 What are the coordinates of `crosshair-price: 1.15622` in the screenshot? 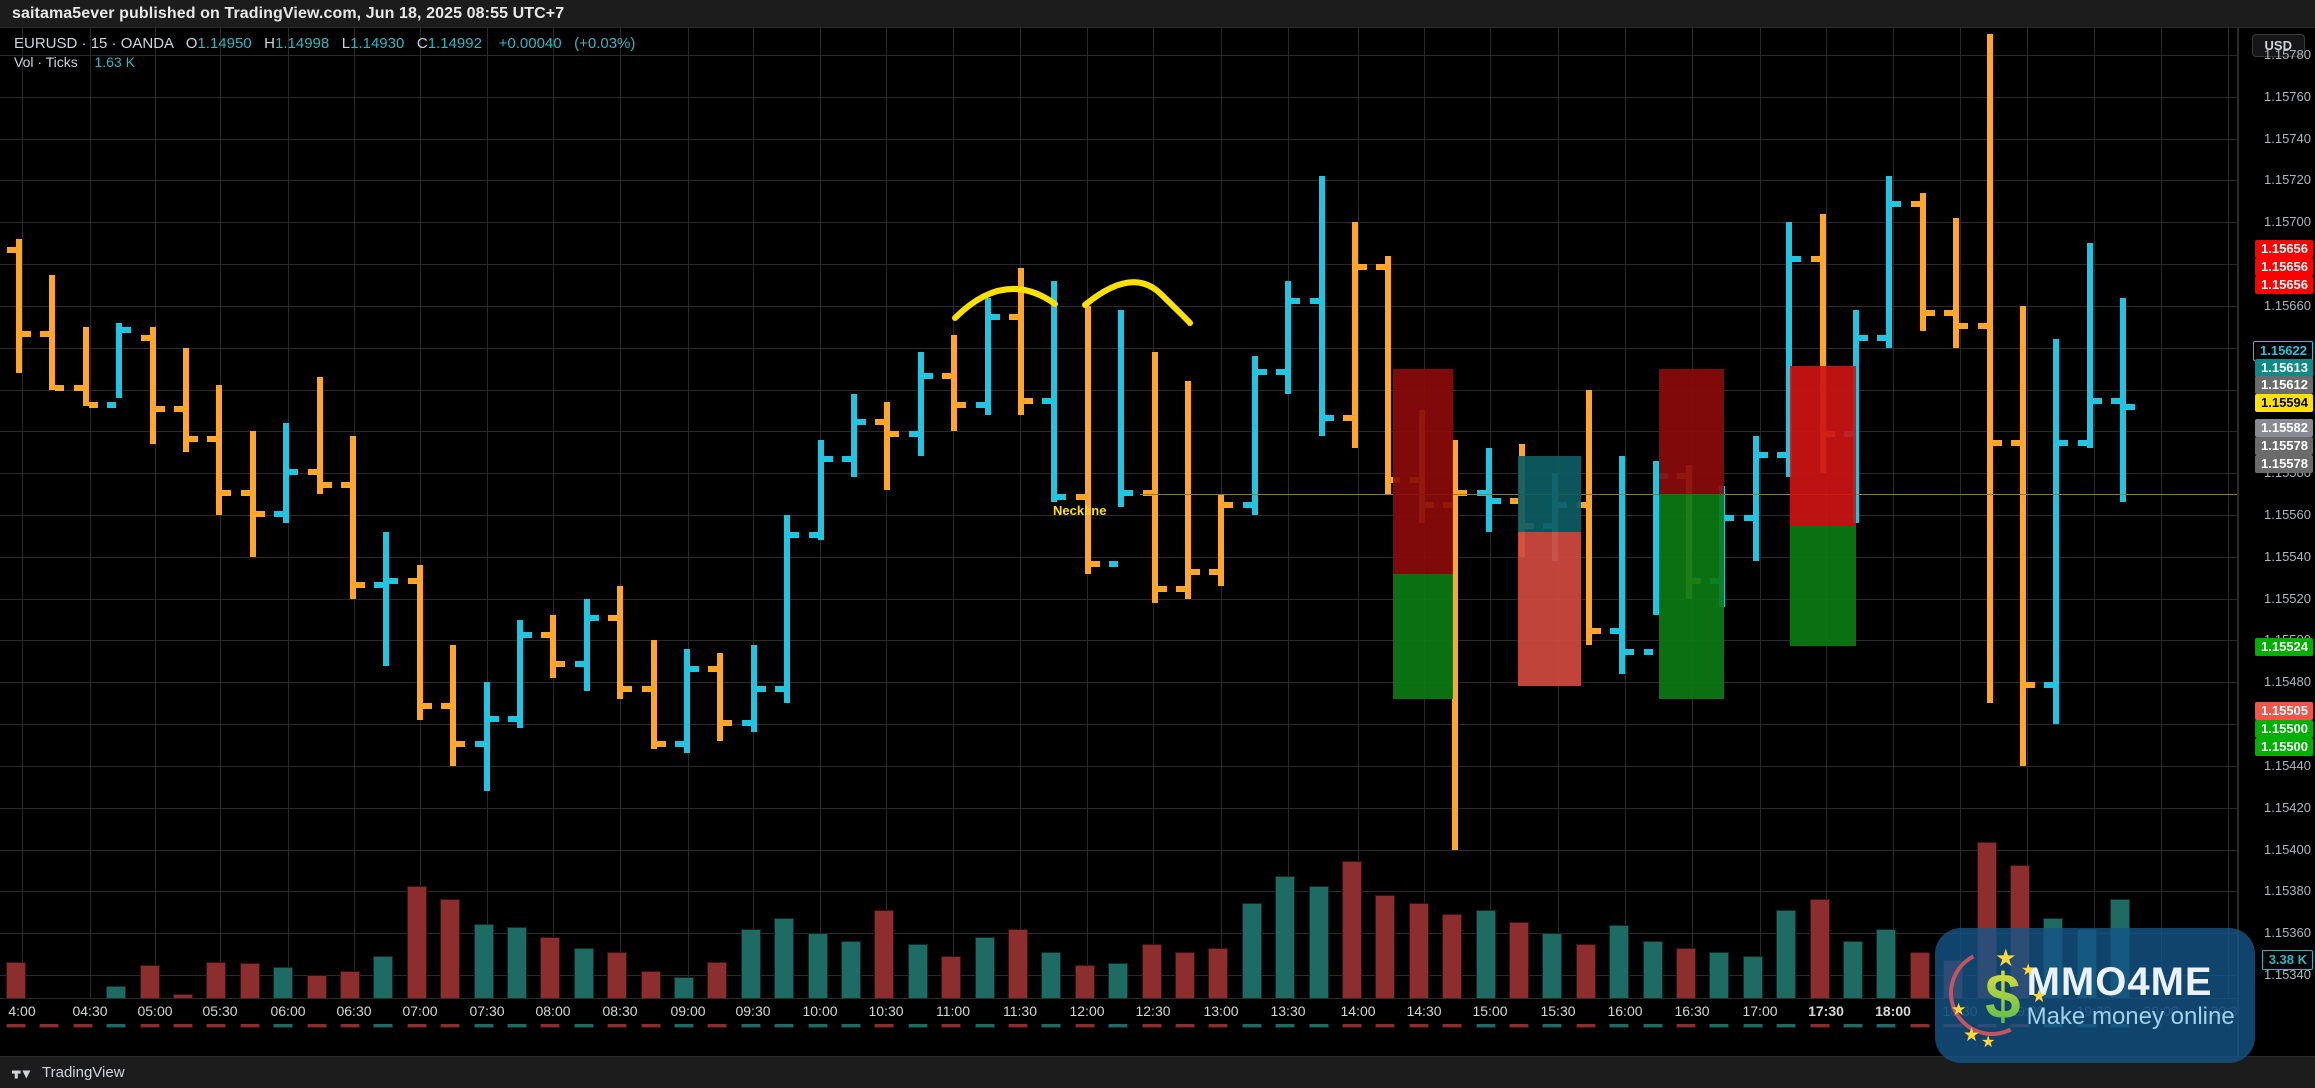 It's located at (2283, 351).